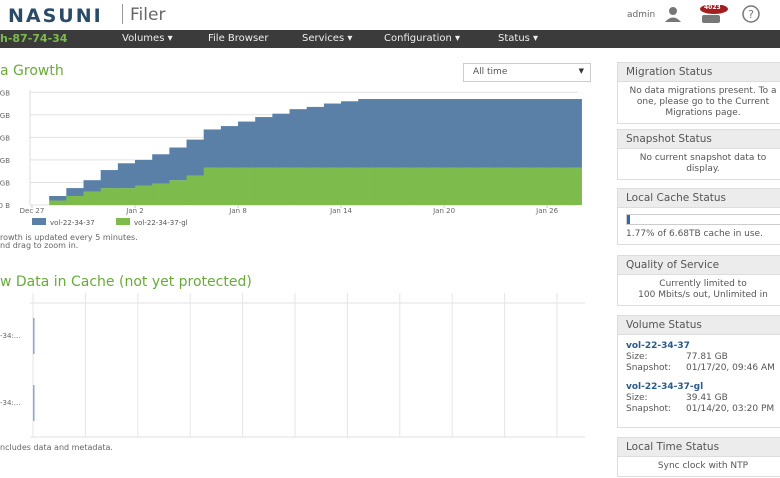  What do you see at coordinates (39, 245) in the screenshot?
I see `note: nd drag to zoom in.` at bounding box center [39, 245].